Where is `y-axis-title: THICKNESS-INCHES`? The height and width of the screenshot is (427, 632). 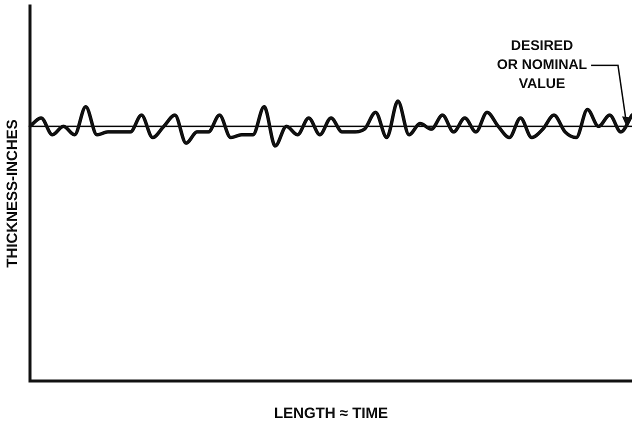 y-axis-title: THICKNESS-INCHES is located at coordinates (13, 193).